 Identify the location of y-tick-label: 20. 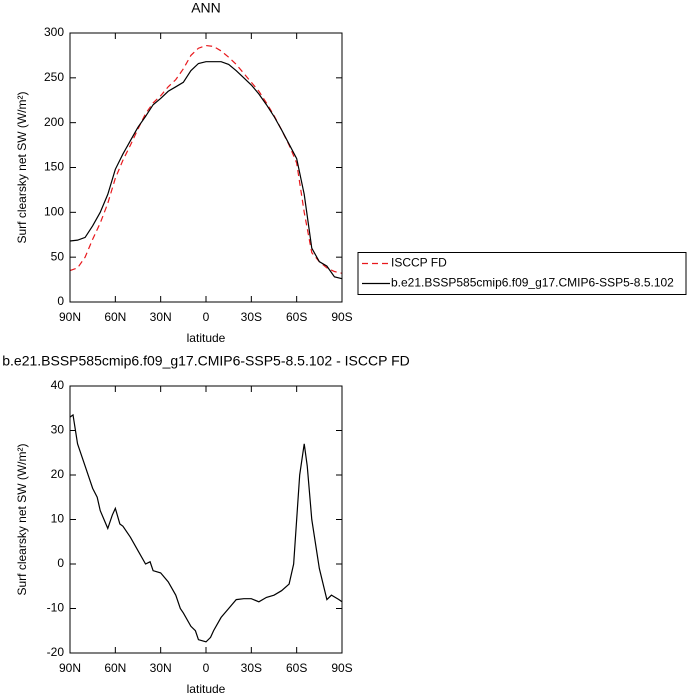
(58, 474).